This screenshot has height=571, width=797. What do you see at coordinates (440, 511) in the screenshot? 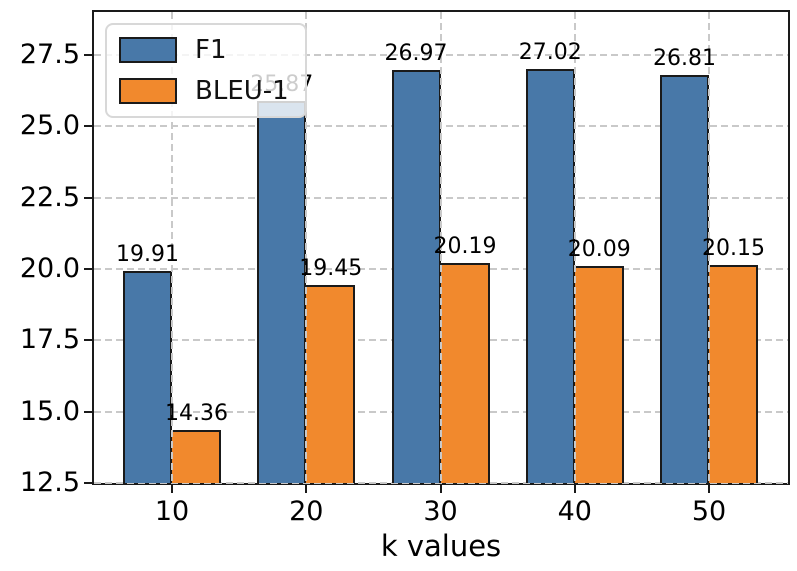
I see `x-tick-label: 30` at bounding box center [440, 511].